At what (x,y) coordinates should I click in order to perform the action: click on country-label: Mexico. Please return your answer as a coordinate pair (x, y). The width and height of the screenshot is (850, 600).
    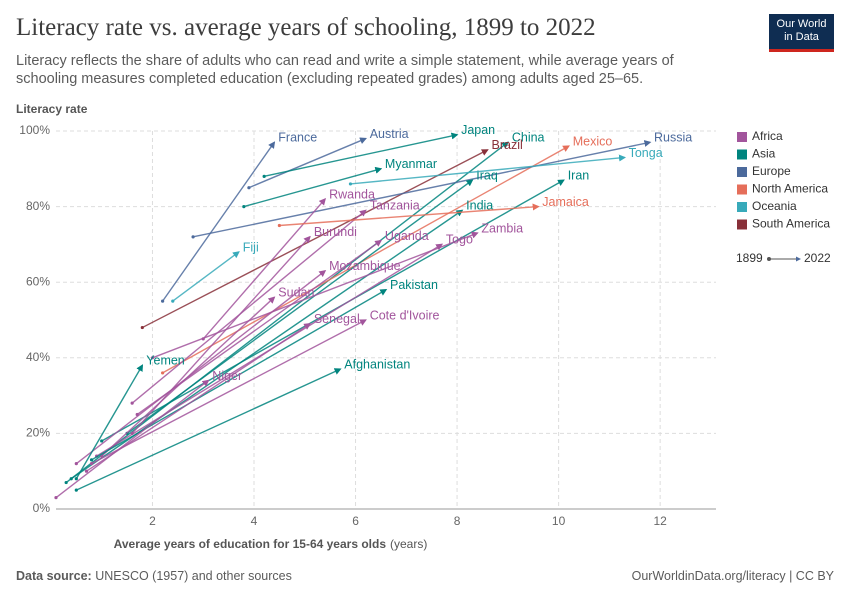
    Looking at the image, I should click on (593, 141).